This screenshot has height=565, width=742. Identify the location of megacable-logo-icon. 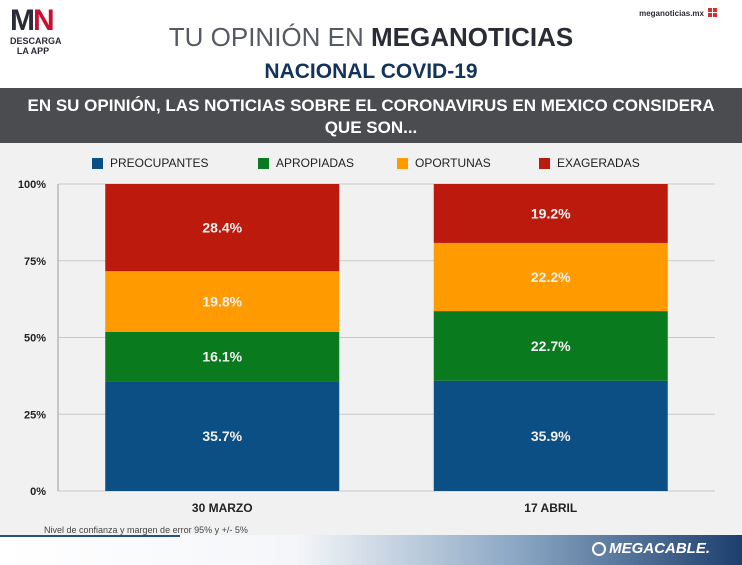
(599, 548).